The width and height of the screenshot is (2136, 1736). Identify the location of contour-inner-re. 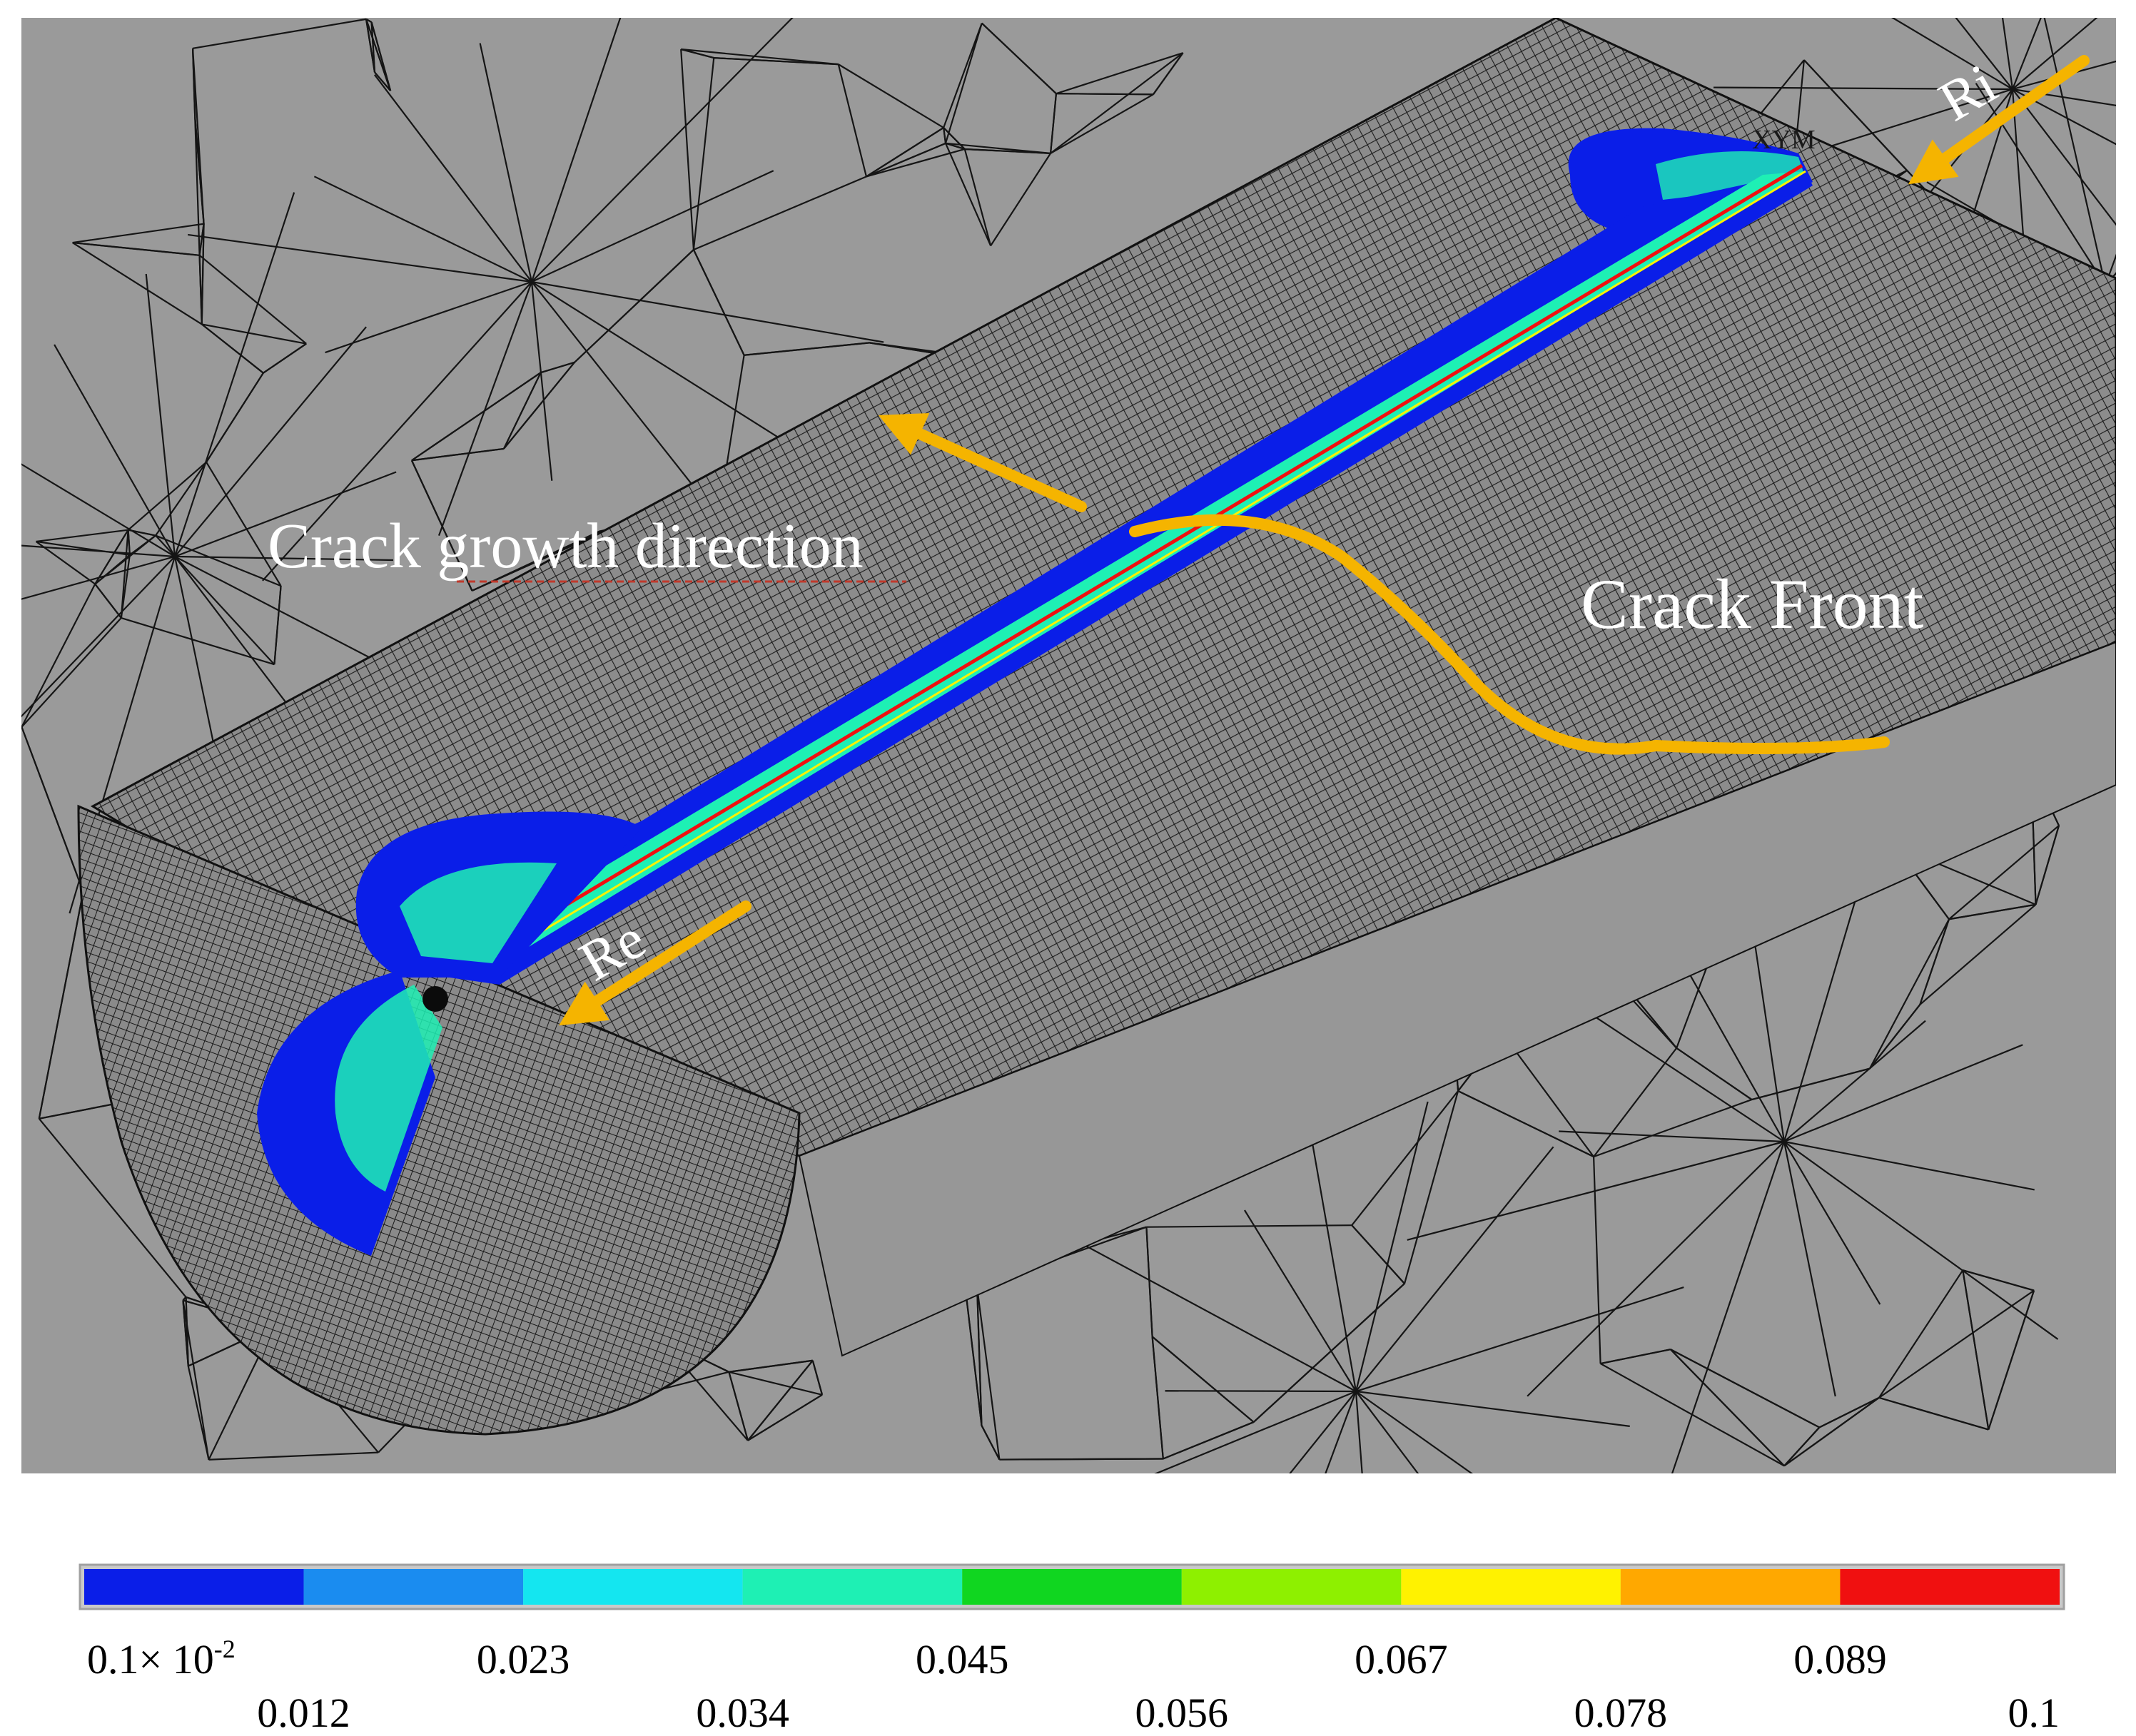
(478, 912).